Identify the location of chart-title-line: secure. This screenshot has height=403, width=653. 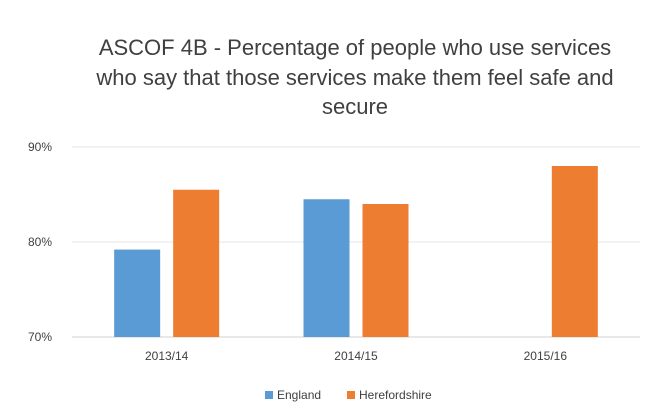
(355, 106).